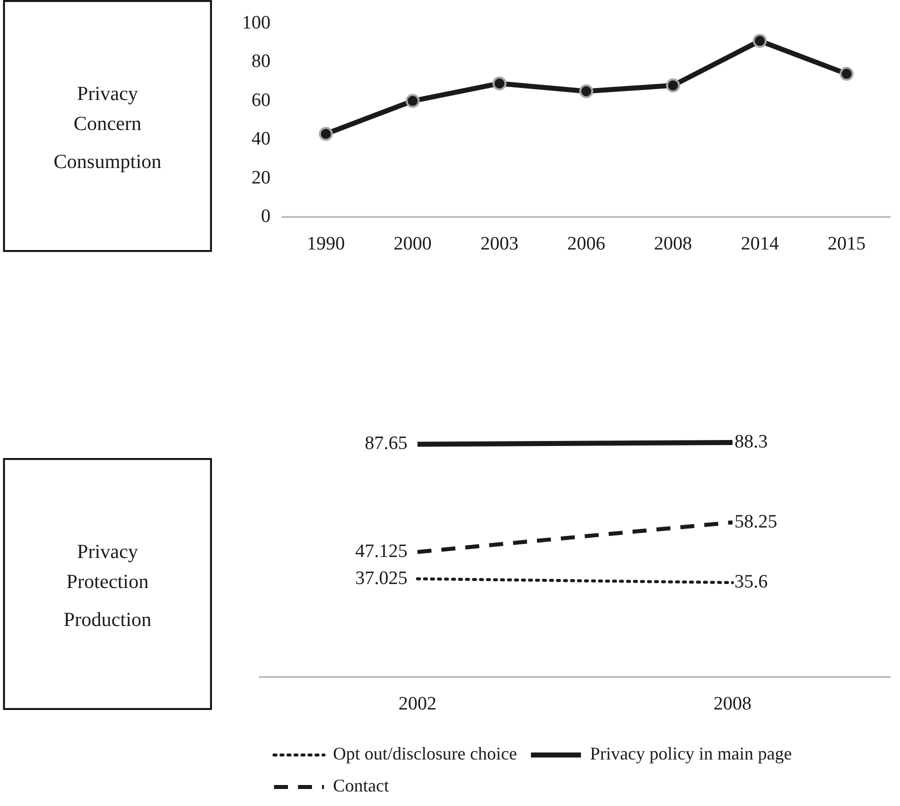 The image size is (900, 806). What do you see at coordinates (413, 244) in the screenshot?
I see `x-tick-label: 2000` at bounding box center [413, 244].